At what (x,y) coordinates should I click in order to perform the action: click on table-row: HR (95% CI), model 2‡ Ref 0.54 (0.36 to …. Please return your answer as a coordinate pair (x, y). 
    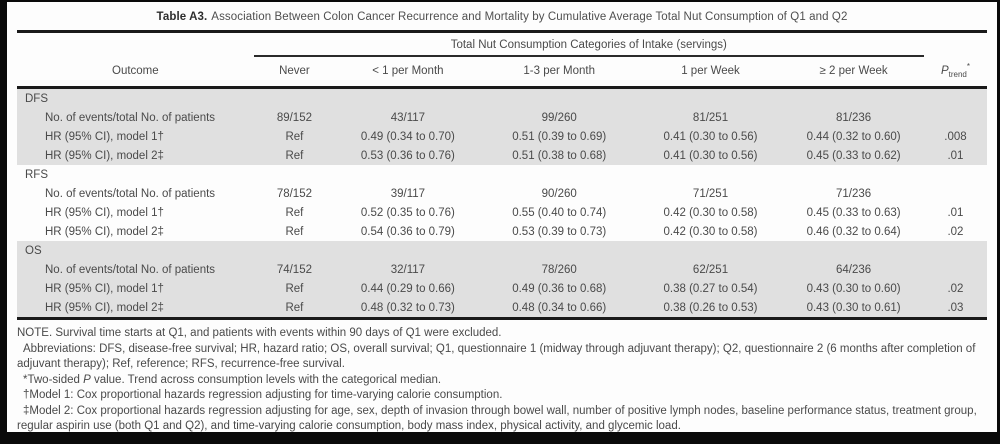
    Looking at the image, I should click on (502, 231).